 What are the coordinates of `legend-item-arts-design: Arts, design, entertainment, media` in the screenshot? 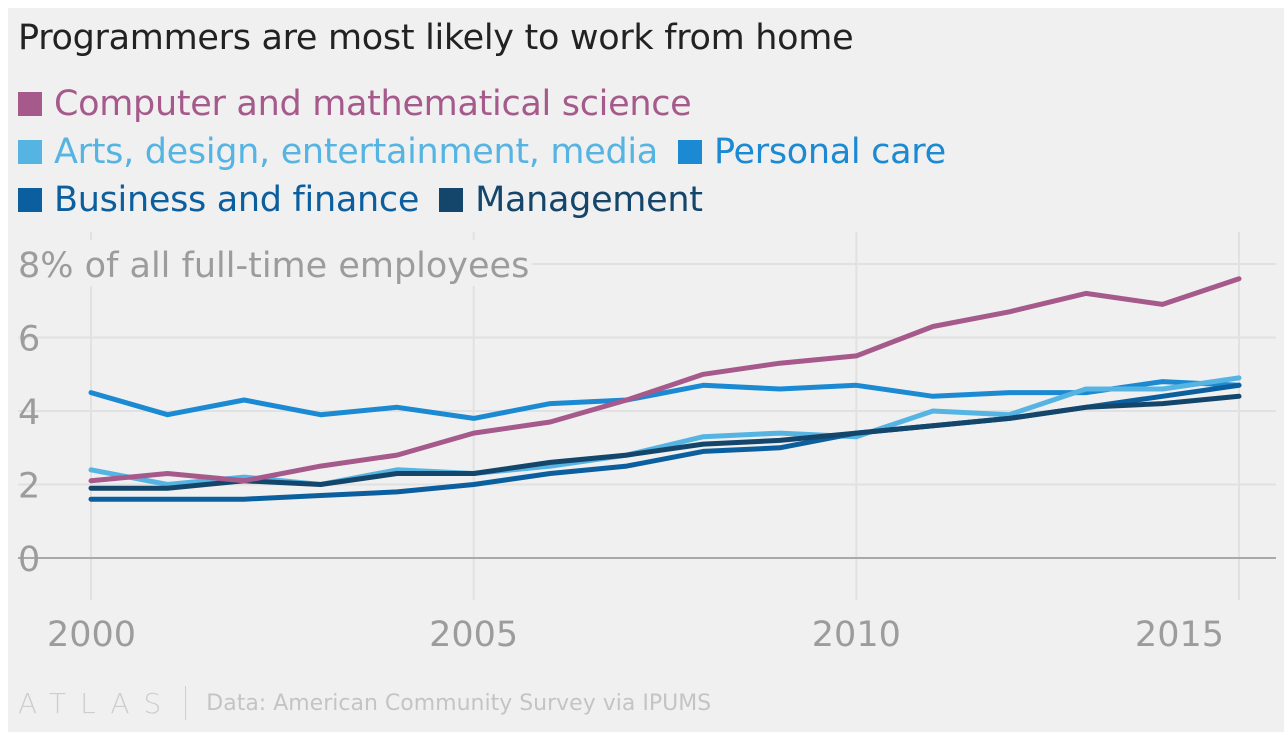 It's located at (338, 152).